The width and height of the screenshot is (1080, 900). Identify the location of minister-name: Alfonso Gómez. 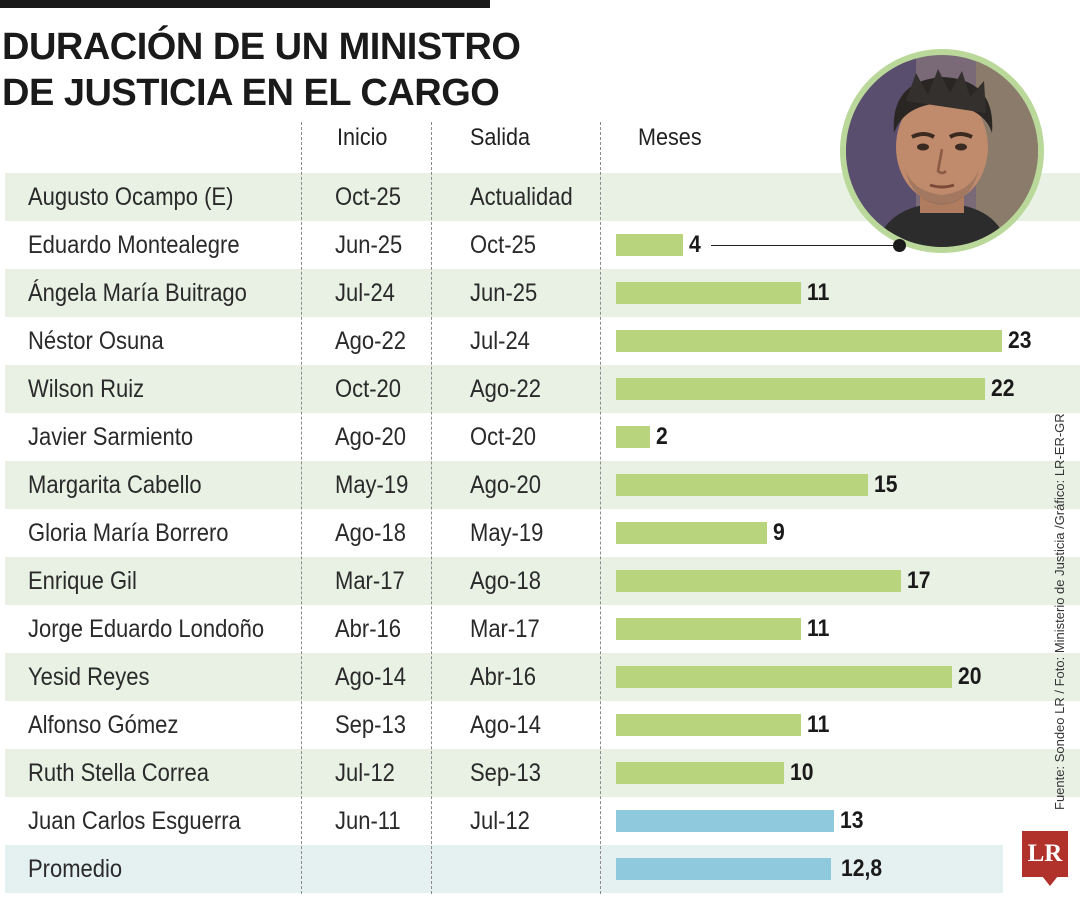
(103, 725).